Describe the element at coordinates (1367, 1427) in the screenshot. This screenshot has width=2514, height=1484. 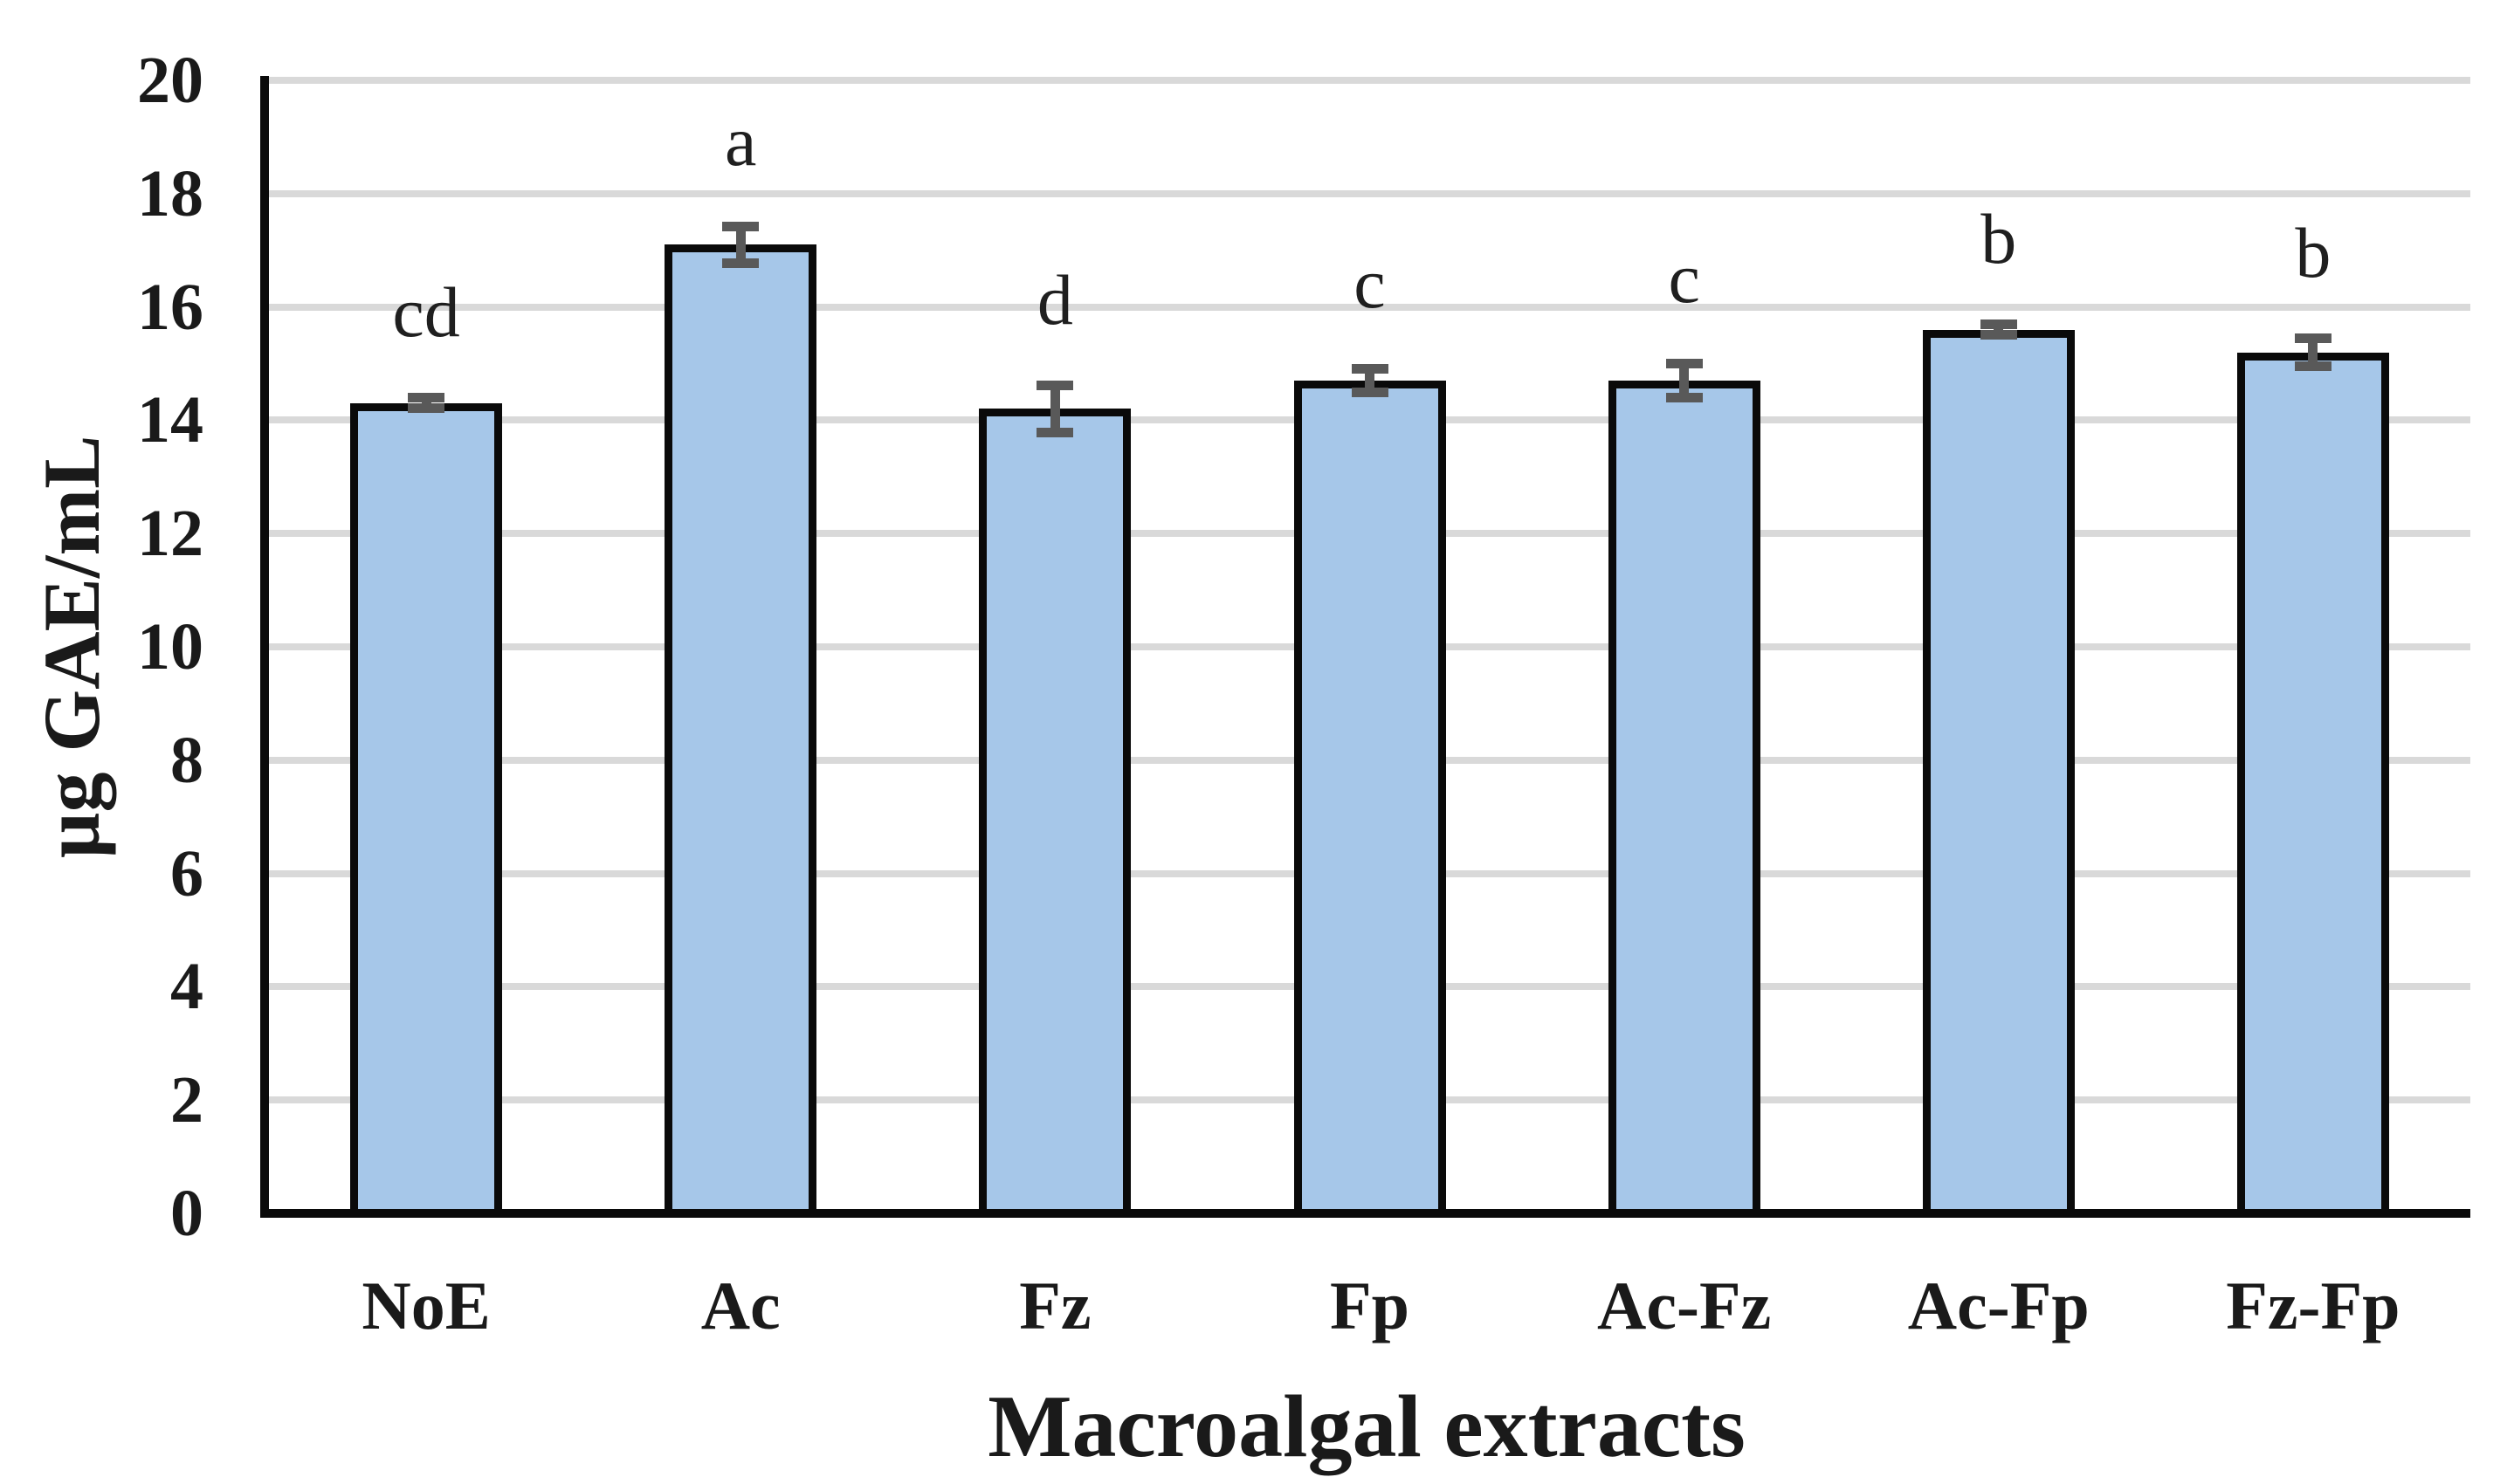
I see `x-axis-title: Macroalgal extracts` at that location.